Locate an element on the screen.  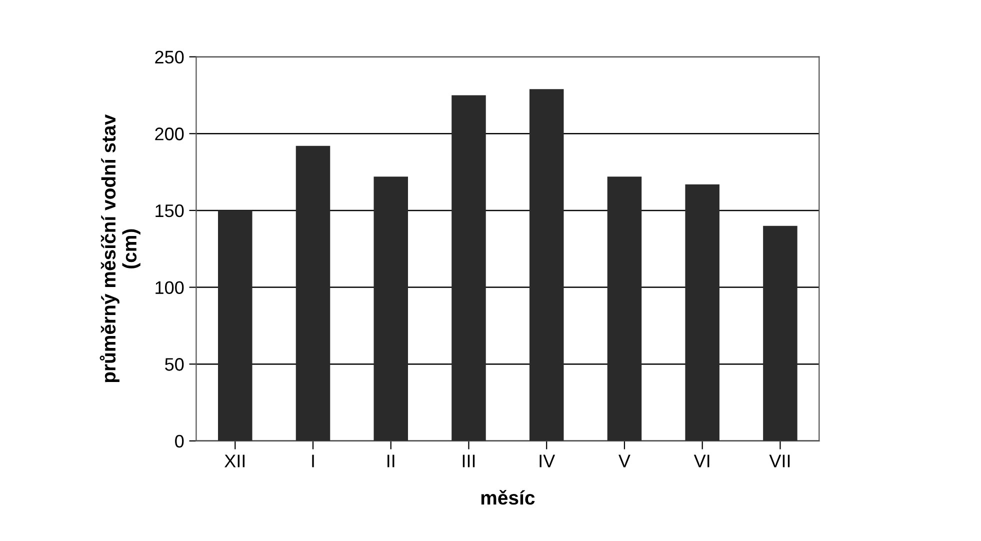
x-tick-label: I is located at coordinates (313, 461).